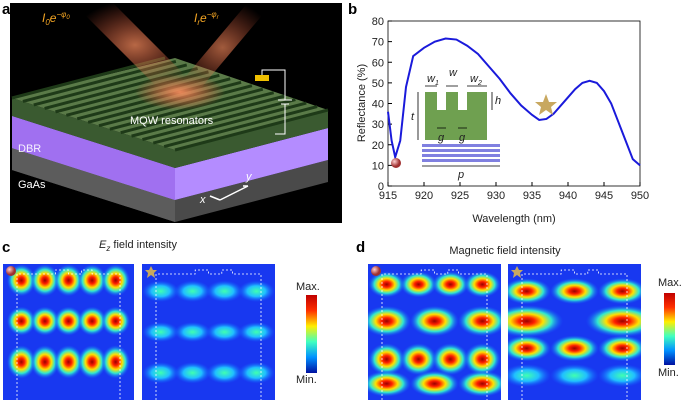 Image resolution: width=685 pixels, height=402 pixels. I want to click on layer-label: MQW resonators, so click(172, 121).